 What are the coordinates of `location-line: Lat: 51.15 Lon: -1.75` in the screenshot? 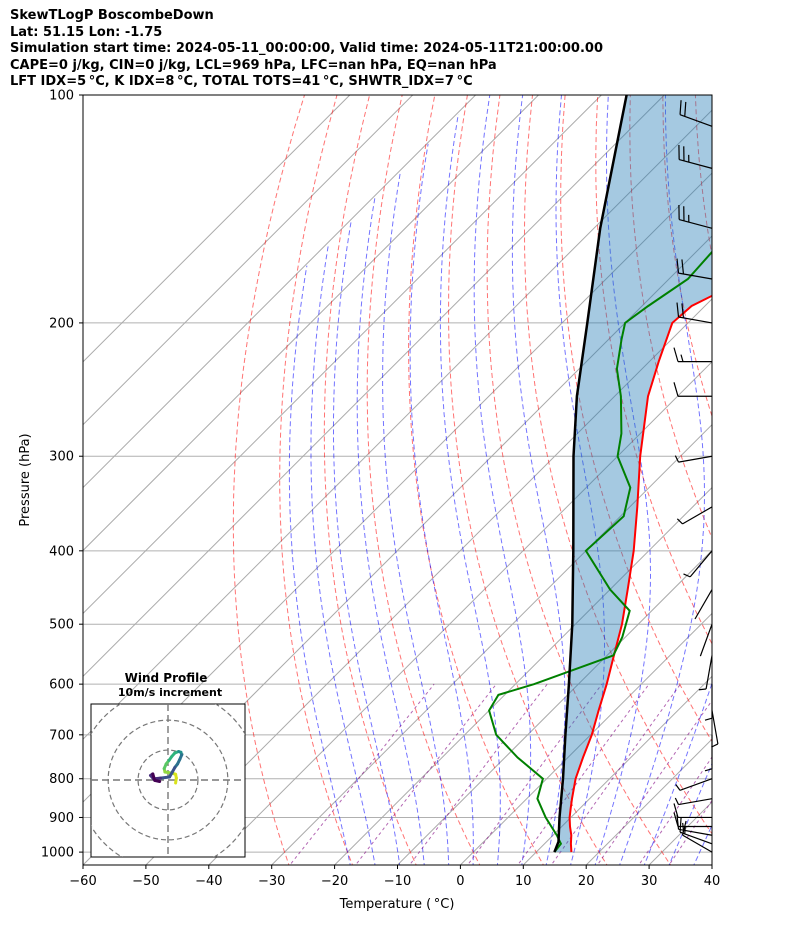 It's located at (86, 32).